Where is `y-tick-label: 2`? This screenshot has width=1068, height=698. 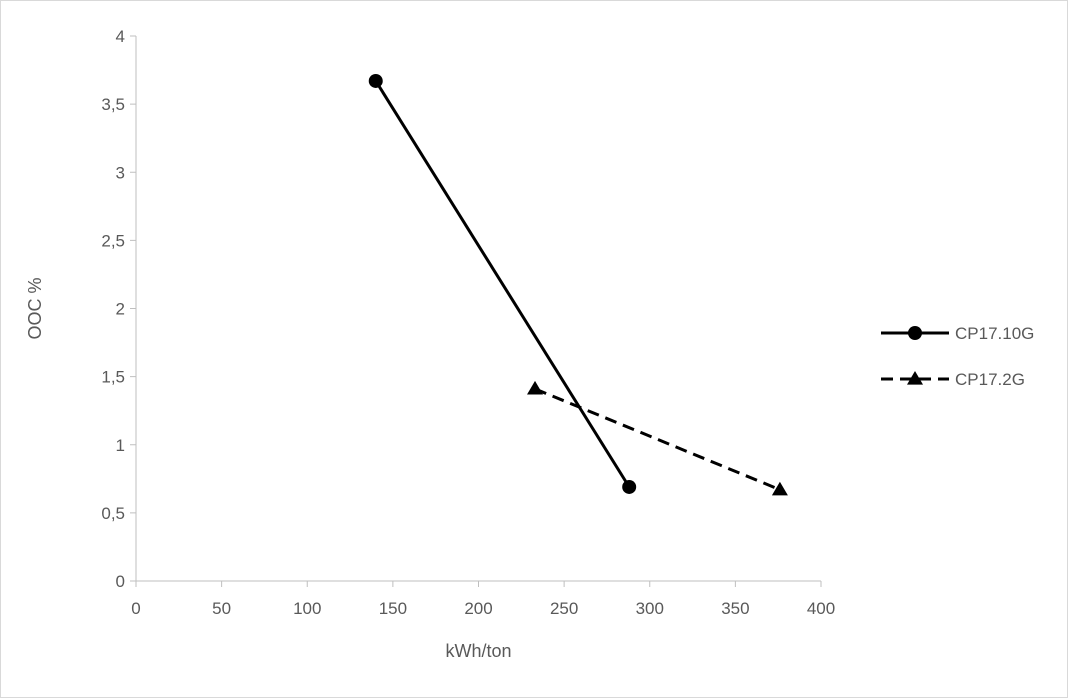 y-tick-label: 2 is located at coordinates (120, 309).